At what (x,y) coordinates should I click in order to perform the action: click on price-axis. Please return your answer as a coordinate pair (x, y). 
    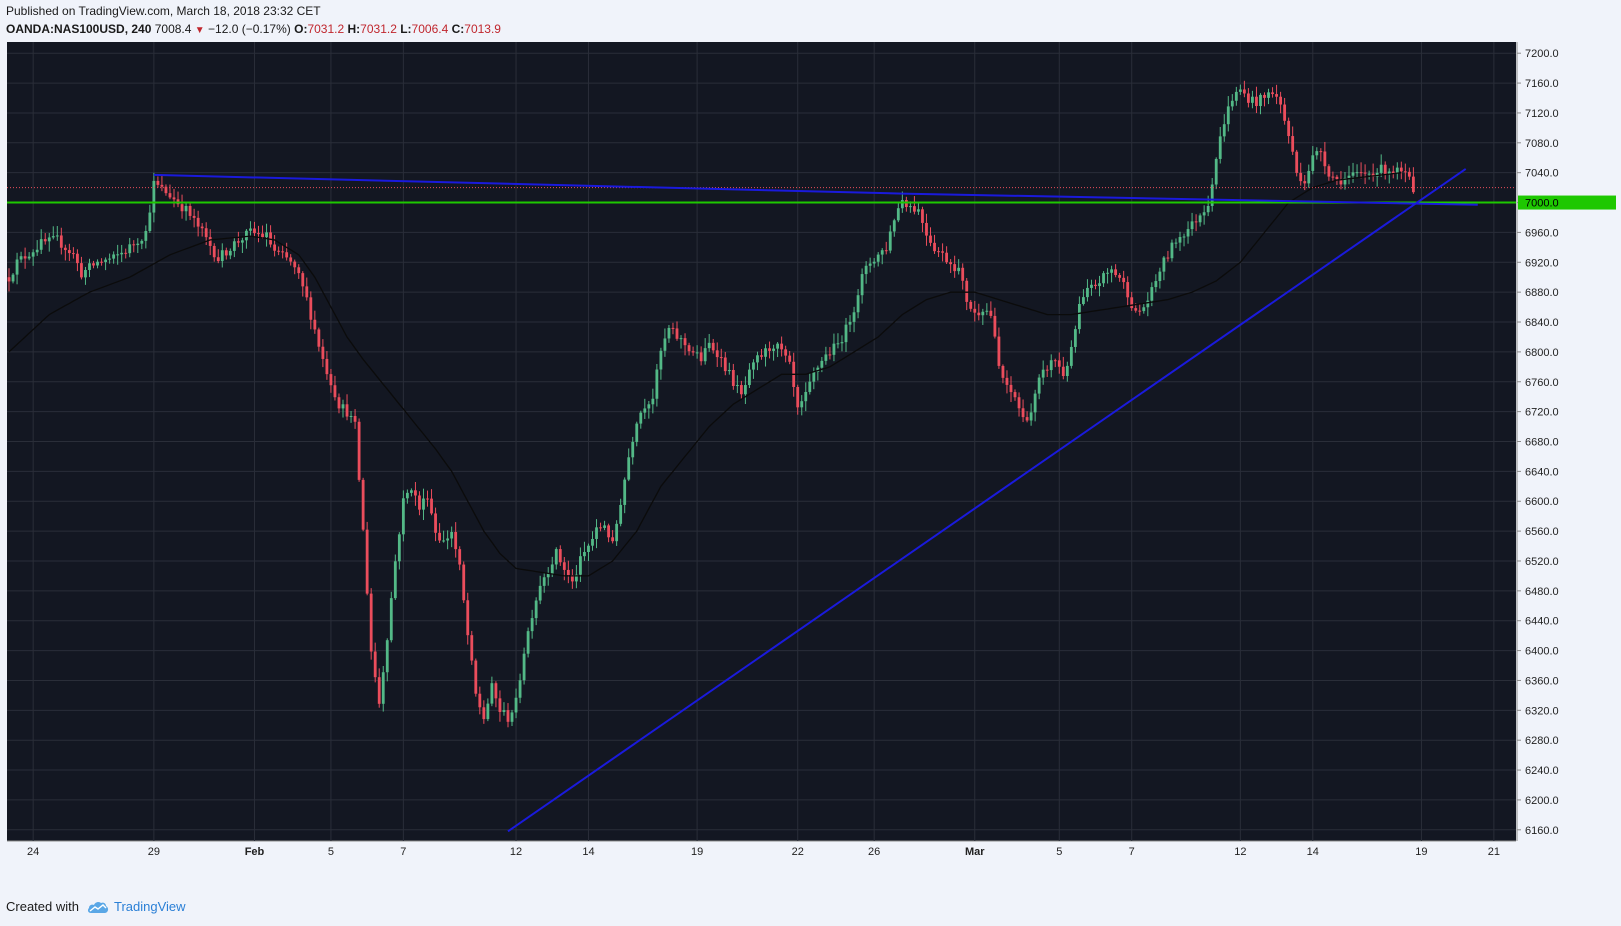
    Looking at the image, I should click on (1569, 441).